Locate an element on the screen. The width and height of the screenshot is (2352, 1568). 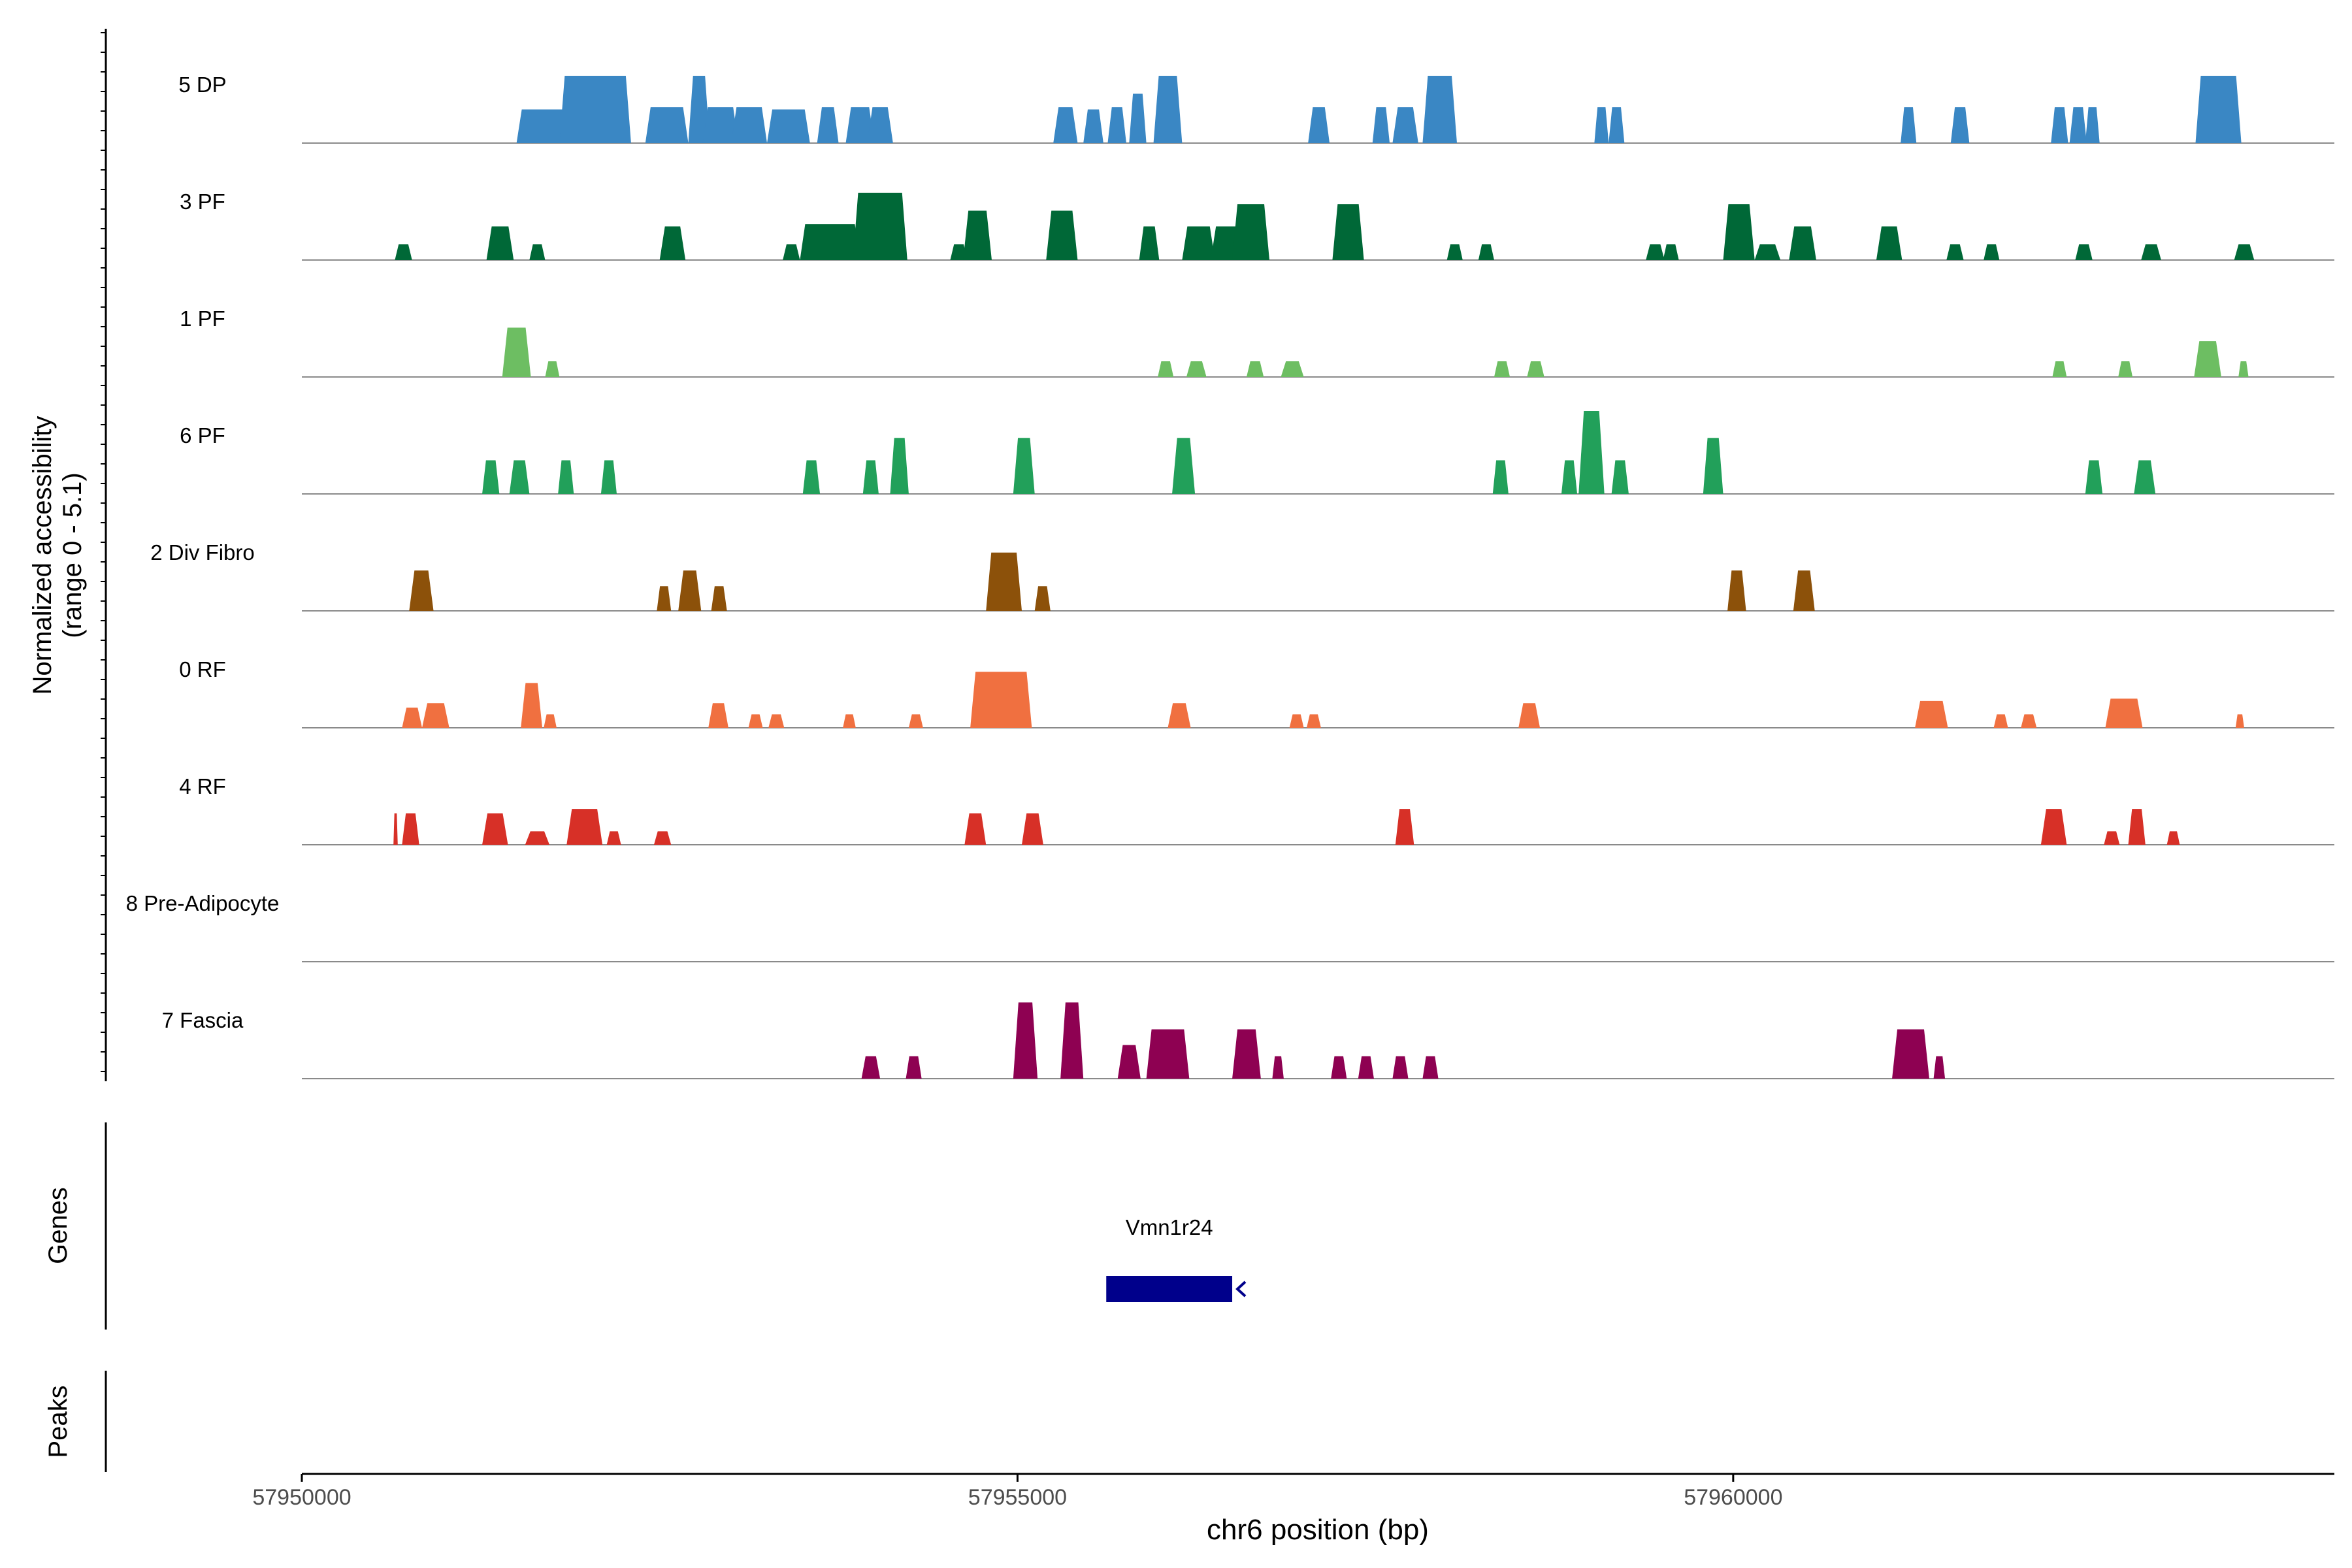
track-7: 4 RF is located at coordinates (1256, 809).